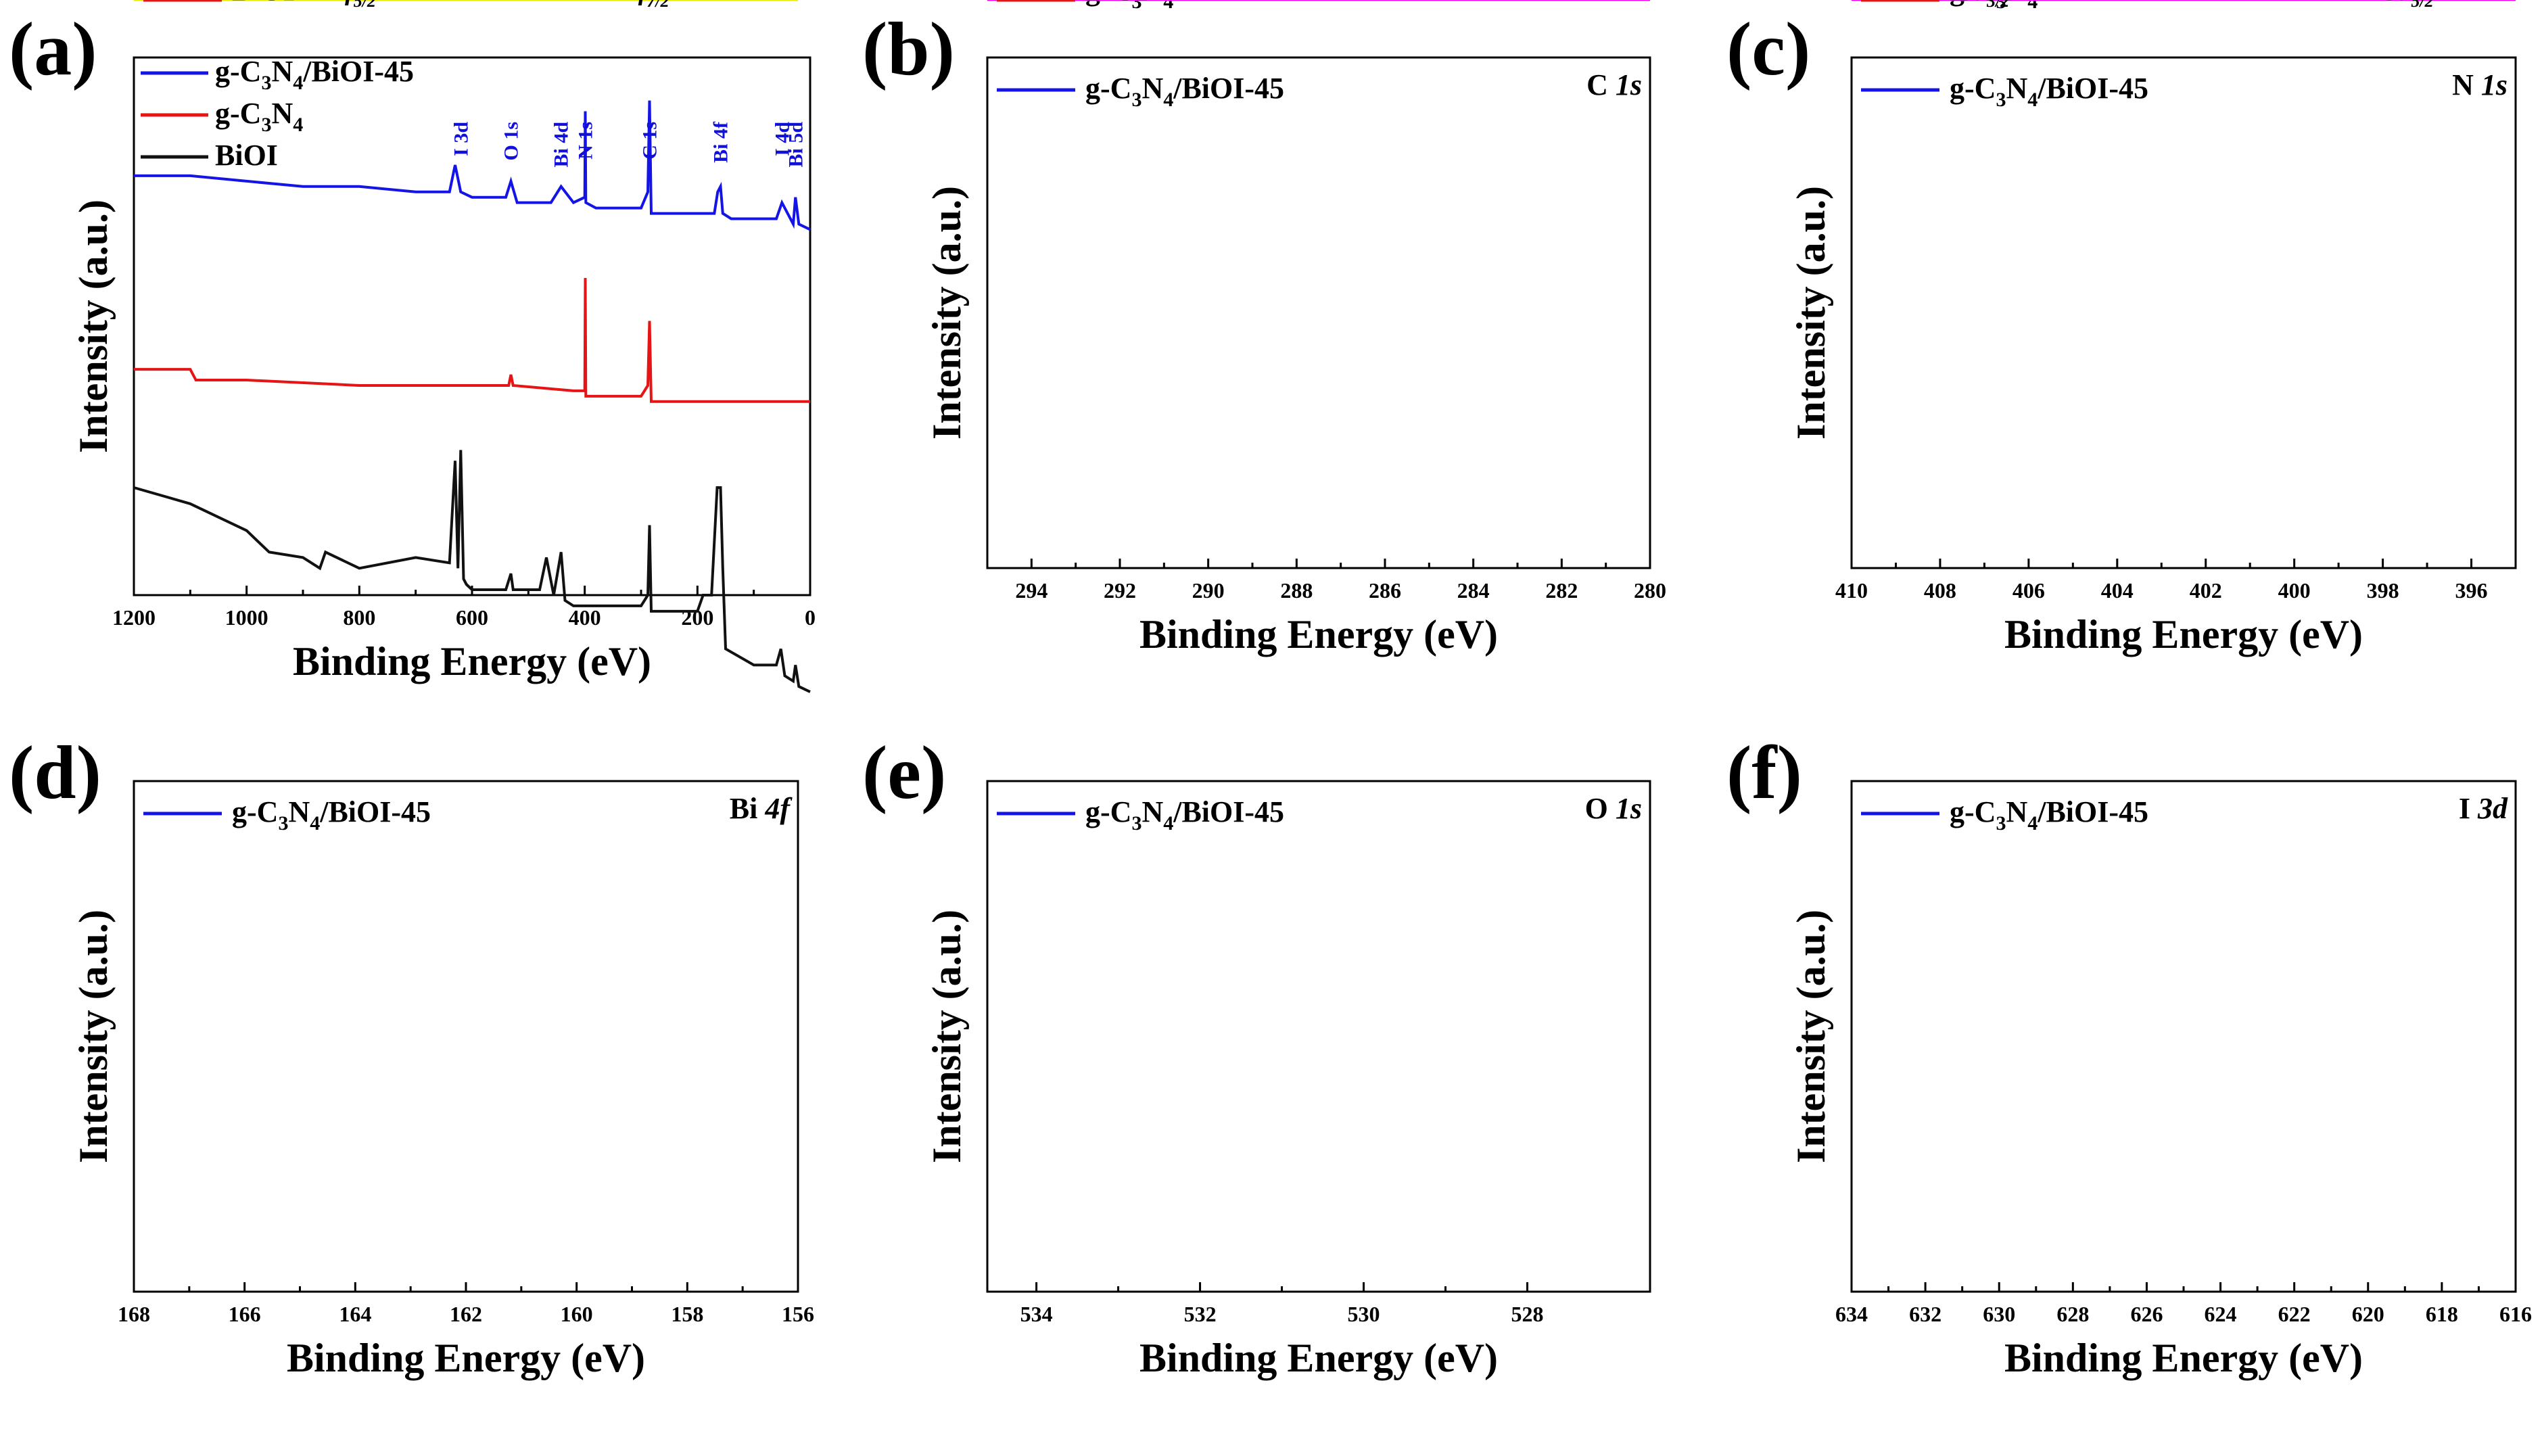 The image size is (2542, 1456). I want to click on x-tick-label: 634, so click(1851, 1314).